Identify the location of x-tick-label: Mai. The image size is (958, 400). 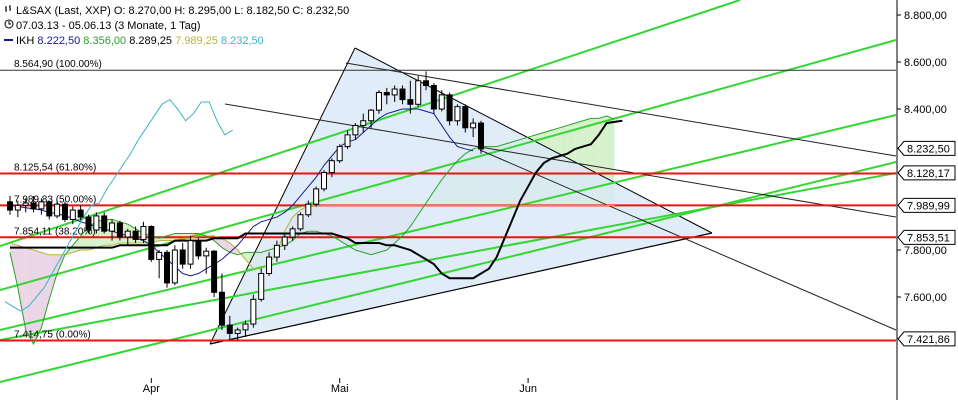
(340, 389).